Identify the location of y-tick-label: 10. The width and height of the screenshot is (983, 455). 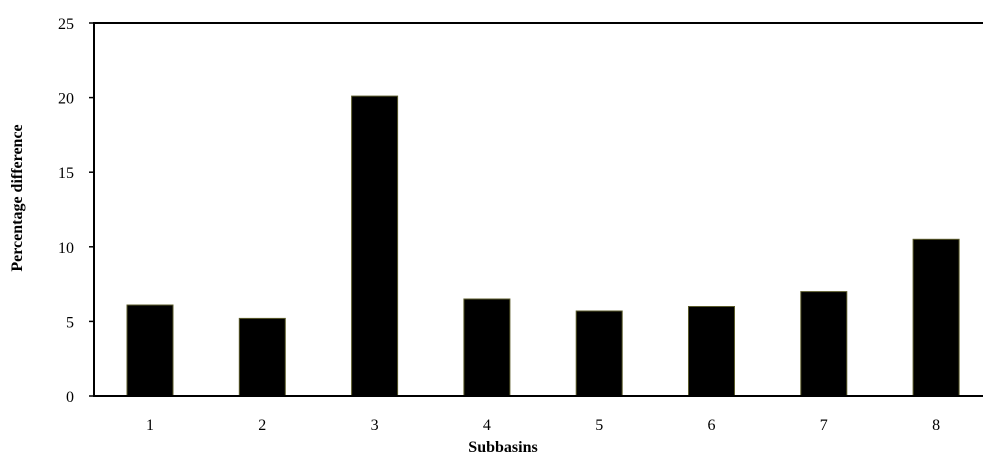
(66, 248).